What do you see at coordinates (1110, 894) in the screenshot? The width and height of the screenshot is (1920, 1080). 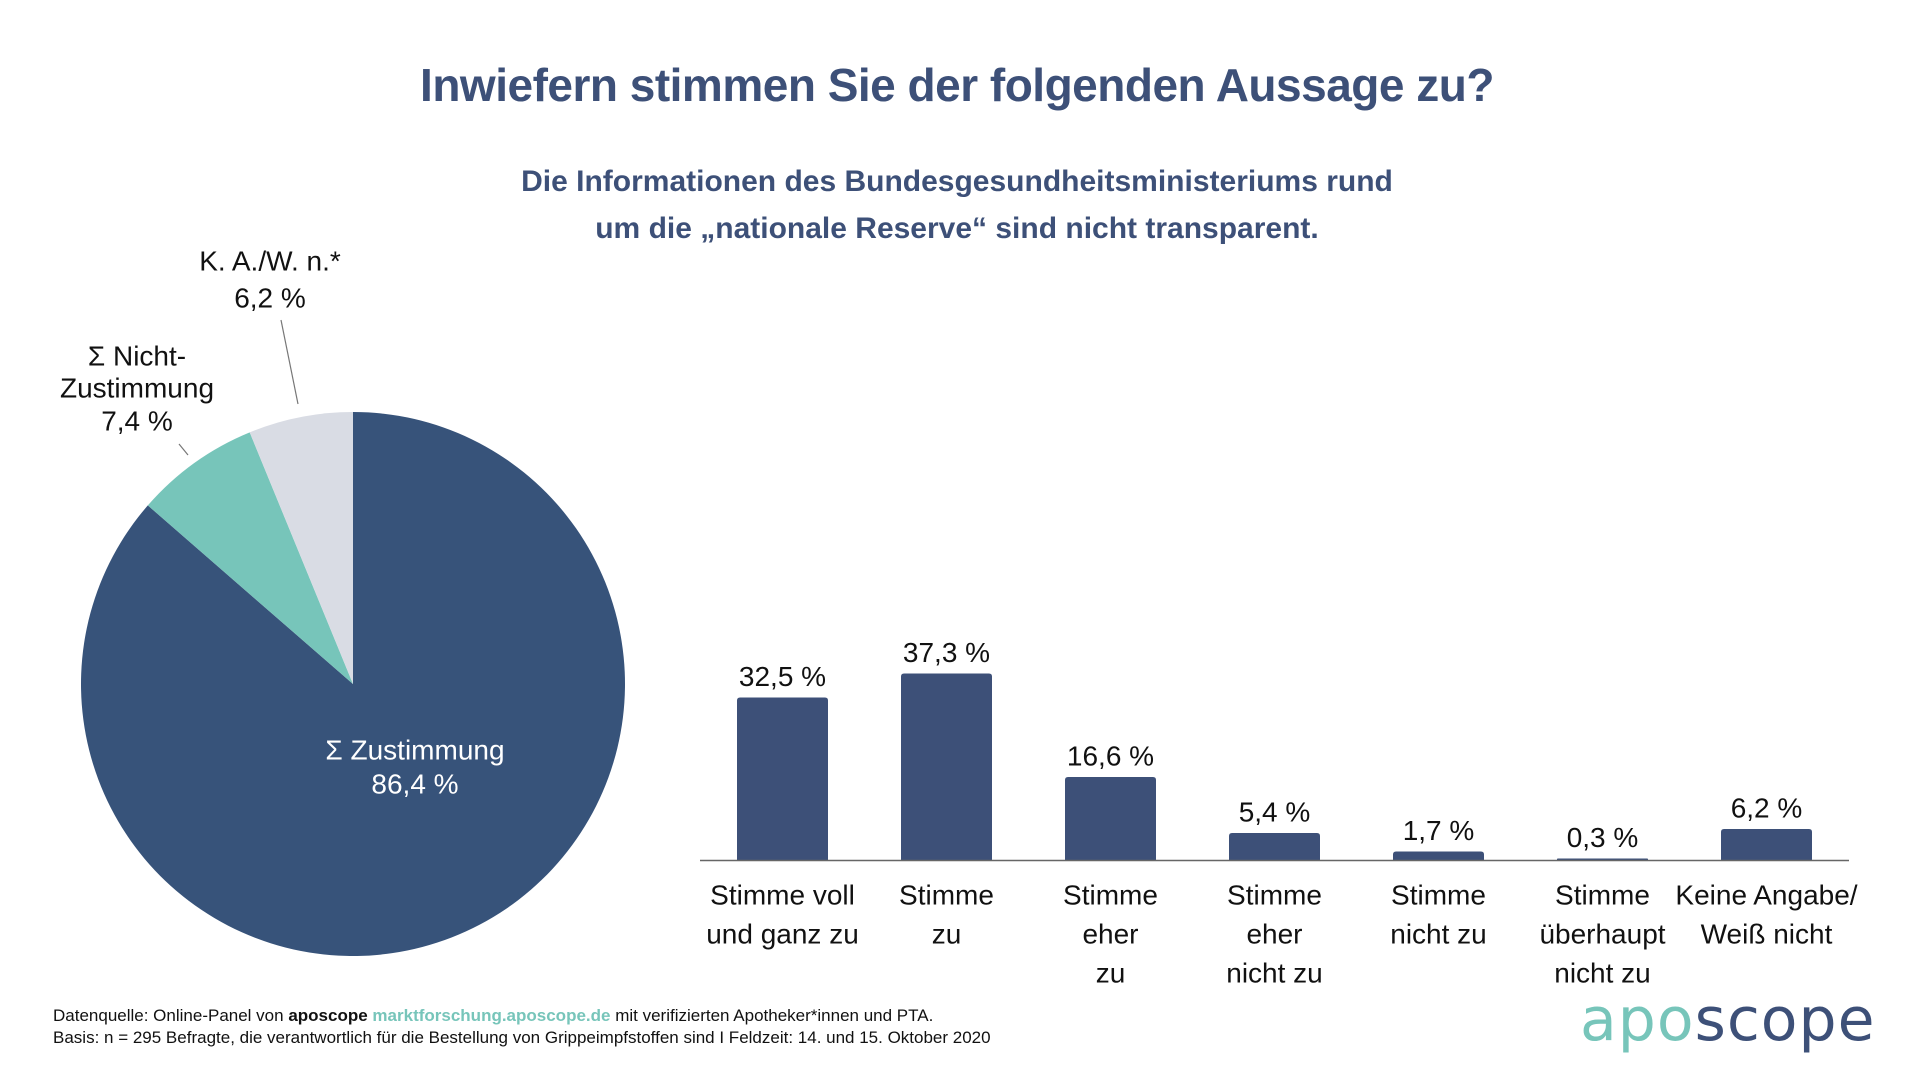 I see `bar-category-label-2-line-0: Stimme` at bounding box center [1110, 894].